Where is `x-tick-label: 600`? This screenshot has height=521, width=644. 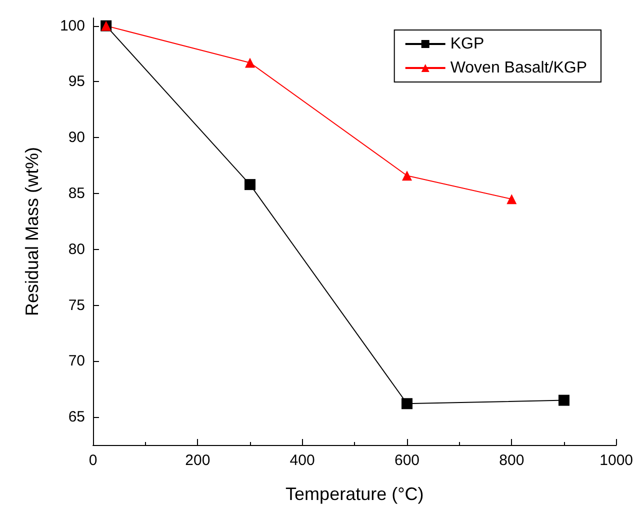
x-tick-label: 600 is located at coordinates (407, 460).